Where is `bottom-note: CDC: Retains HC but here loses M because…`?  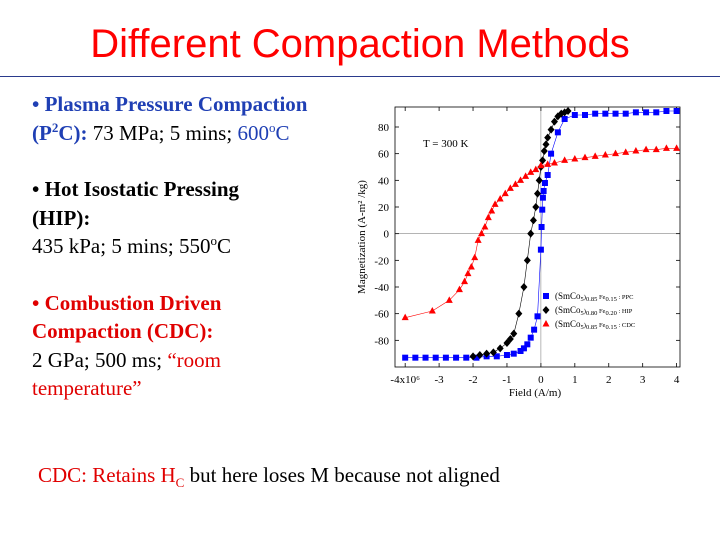 bottom-note: CDC: Retains HC but here loses M because… is located at coordinates (269, 475).